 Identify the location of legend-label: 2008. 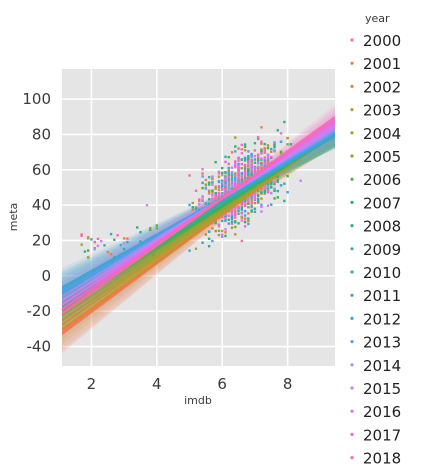
(382, 227).